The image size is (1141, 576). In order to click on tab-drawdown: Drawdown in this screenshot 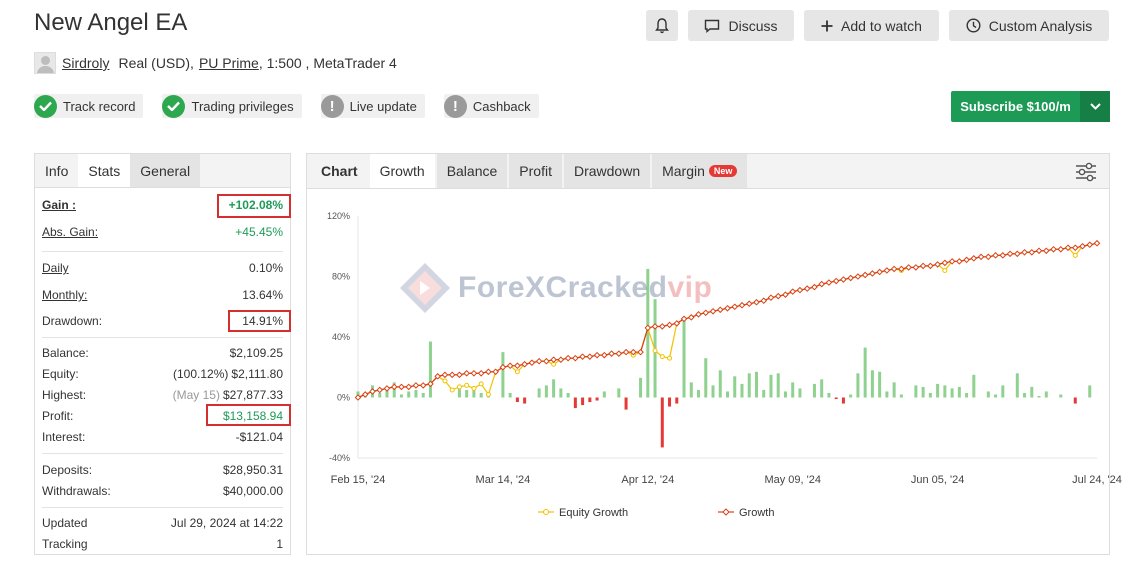, I will do `click(607, 171)`.